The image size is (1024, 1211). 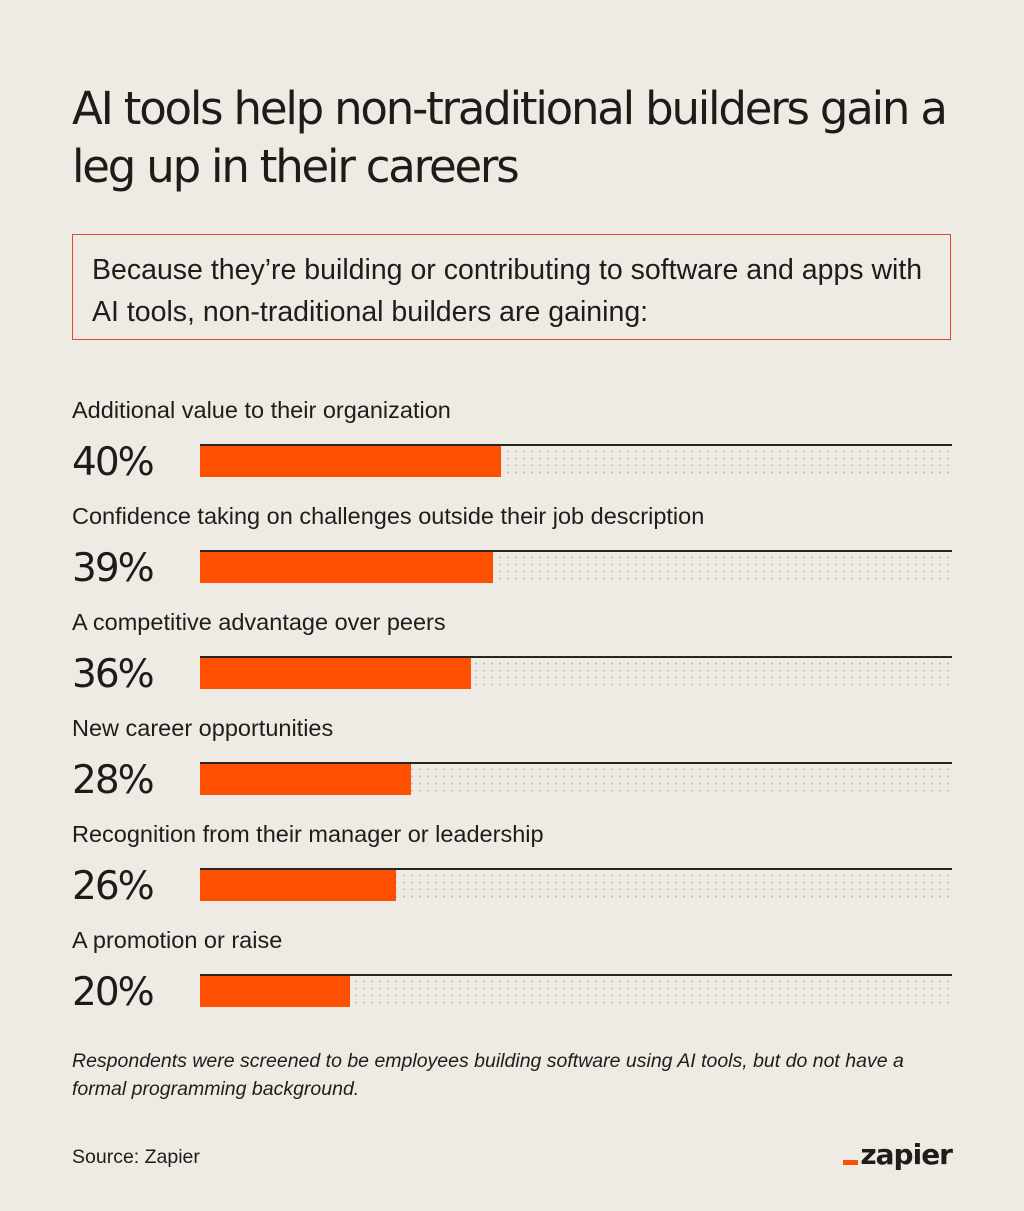 I want to click on category-label: Additional value to their organization, so click(x=261, y=410).